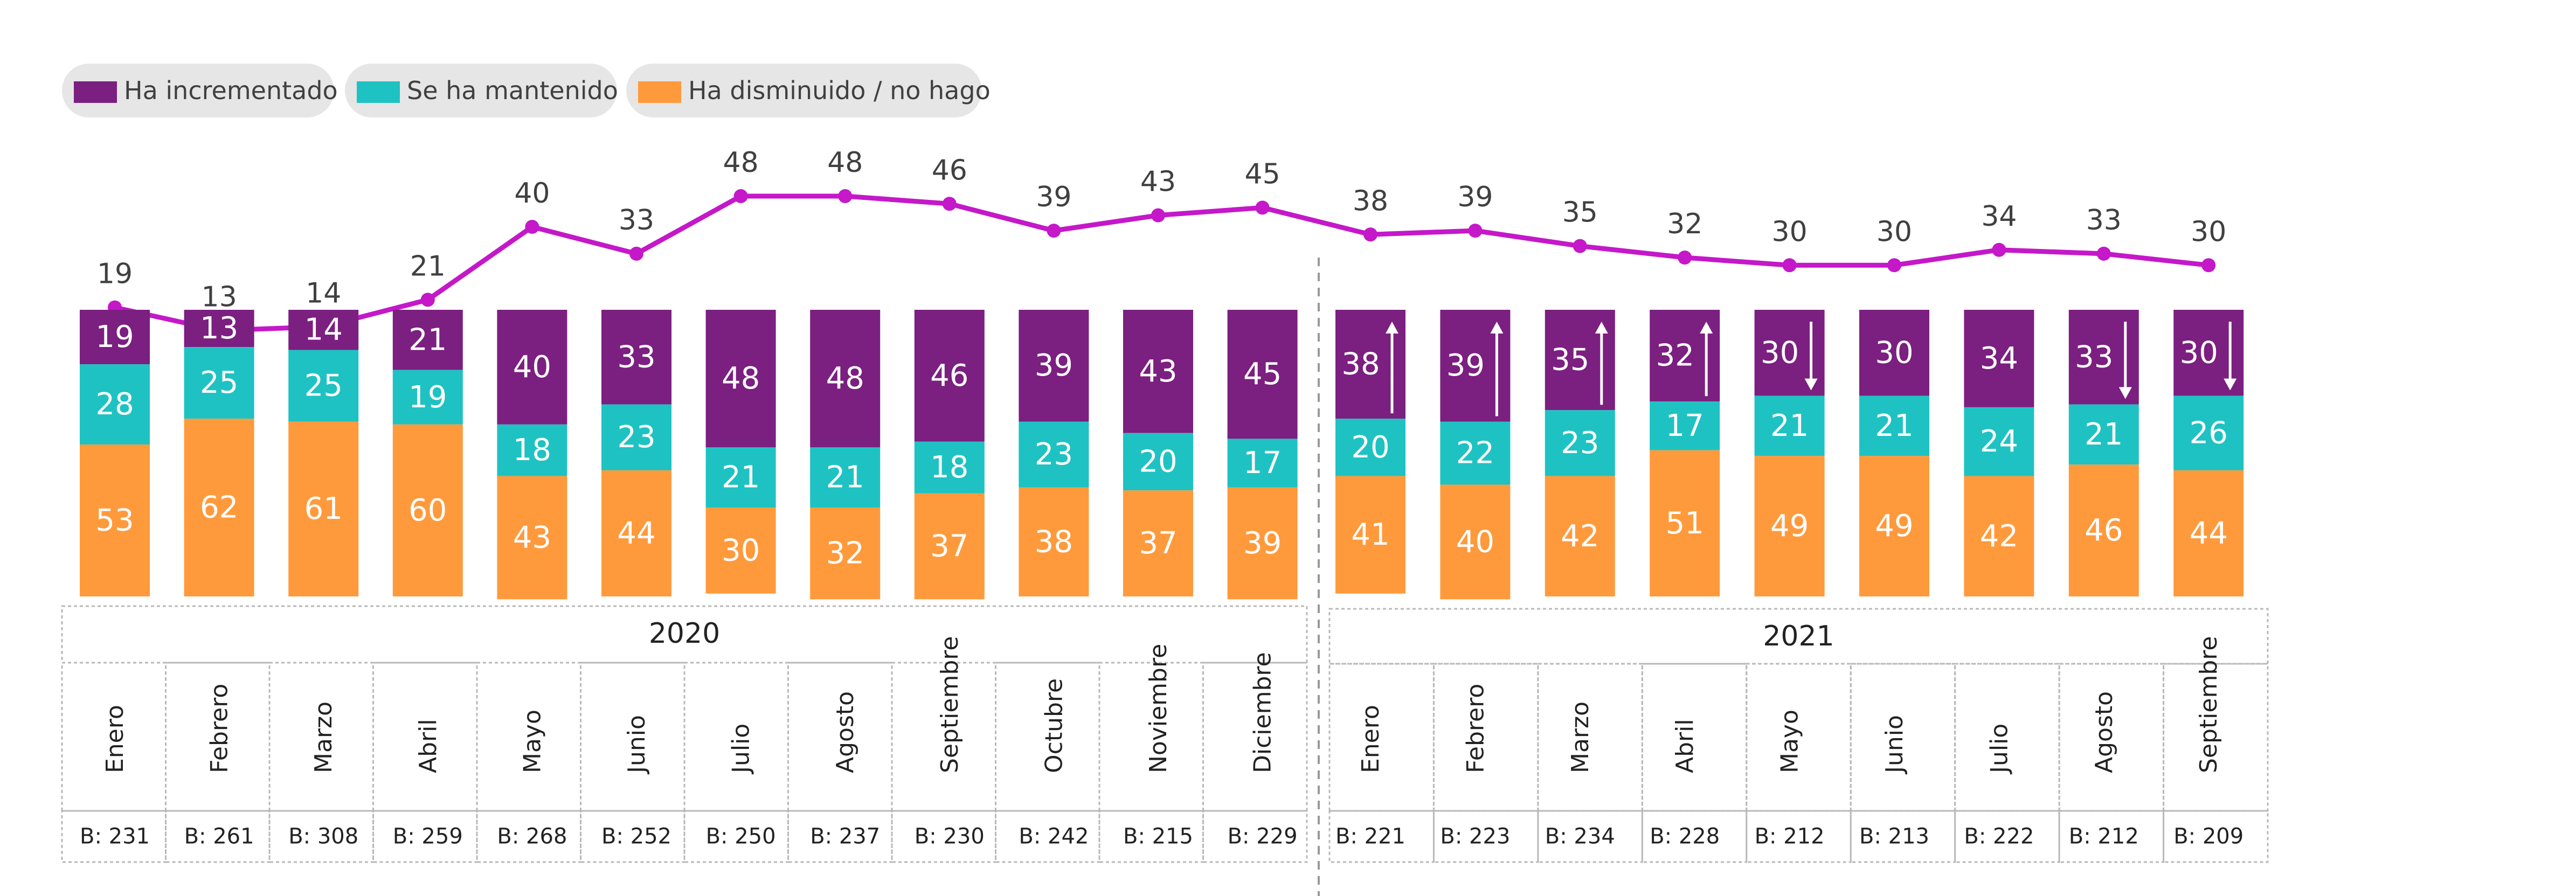 The image size is (2576, 896). I want to click on trend-point-label: 43, so click(1158, 182).